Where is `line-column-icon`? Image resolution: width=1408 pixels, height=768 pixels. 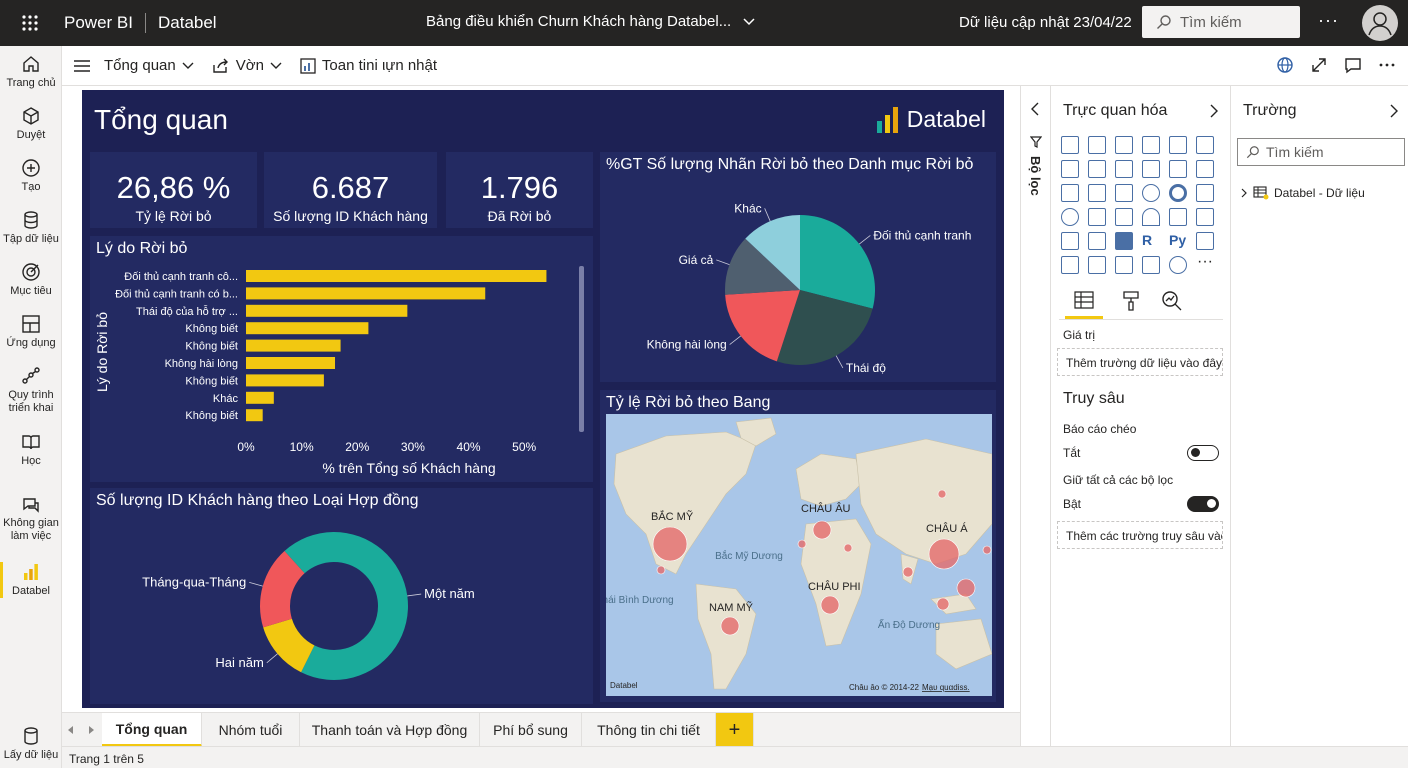 line-column-icon is located at coordinates (1151, 169).